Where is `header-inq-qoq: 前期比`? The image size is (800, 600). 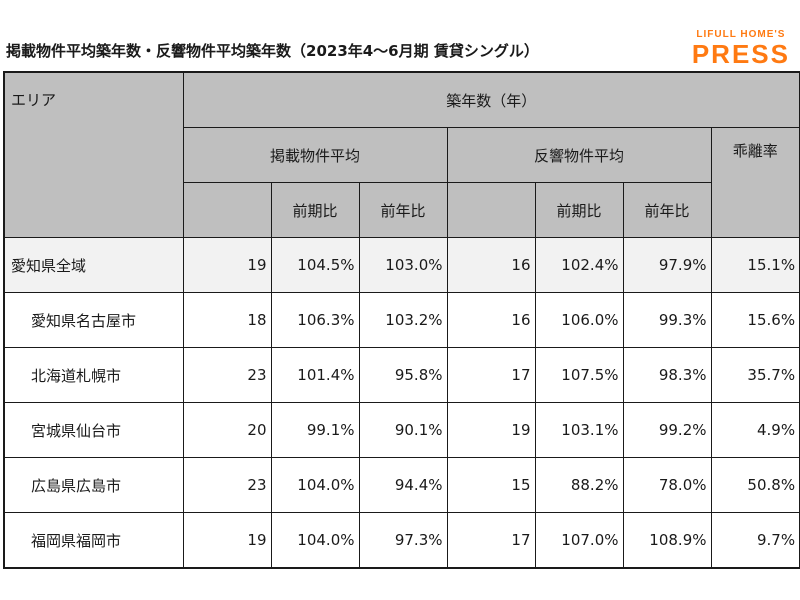 header-inq-qoq: 前期比 is located at coordinates (579, 210).